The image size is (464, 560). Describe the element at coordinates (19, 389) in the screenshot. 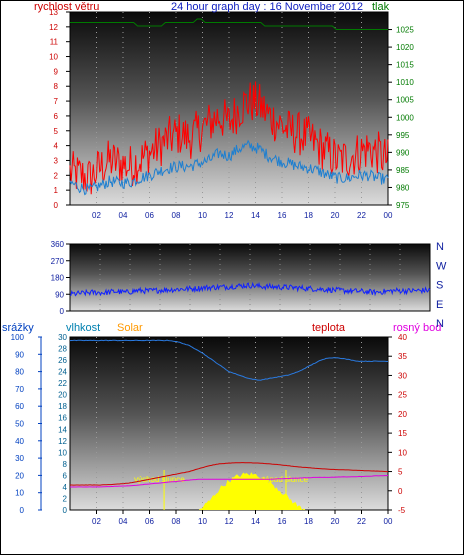

I see `rain-tick-label: 70` at that location.